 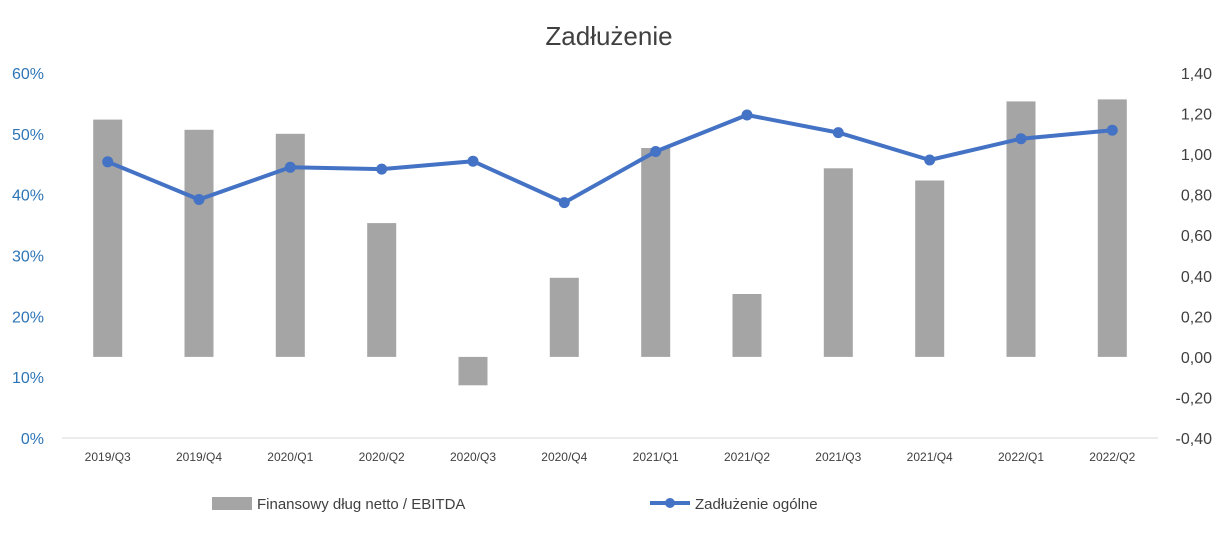 I want to click on left-tick-label: 40%, so click(x=28, y=196).